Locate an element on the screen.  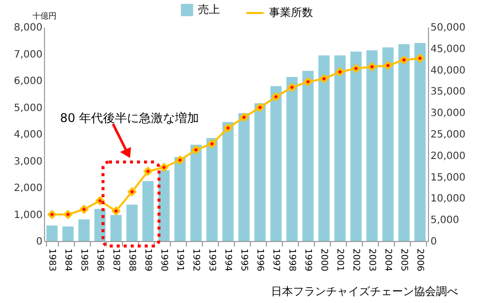
legend-label: 売上 is located at coordinates (209, 9).